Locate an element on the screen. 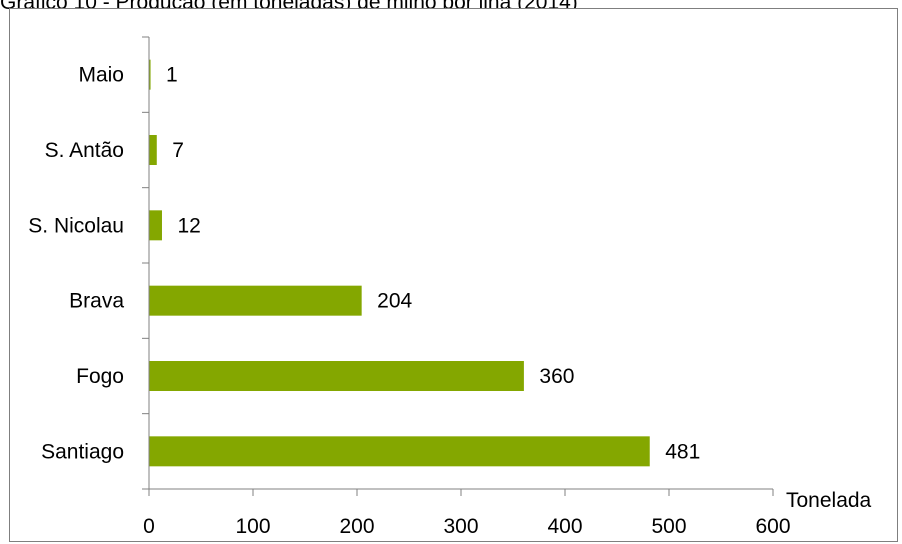 Image resolution: width=902 pixels, height=544 pixels. data-label: 481 is located at coordinates (682, 451).